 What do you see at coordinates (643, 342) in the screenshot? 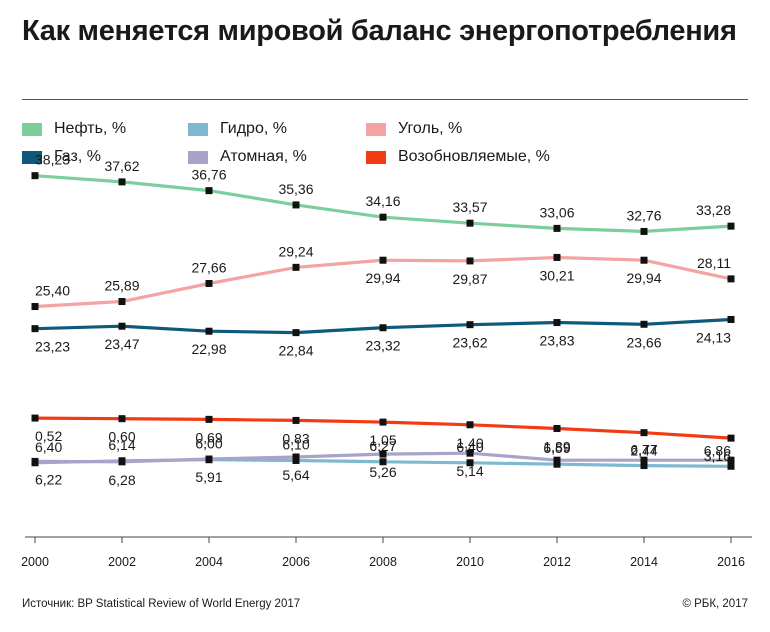
I see `data-label: 23,66` at bounding box center [643, 342].